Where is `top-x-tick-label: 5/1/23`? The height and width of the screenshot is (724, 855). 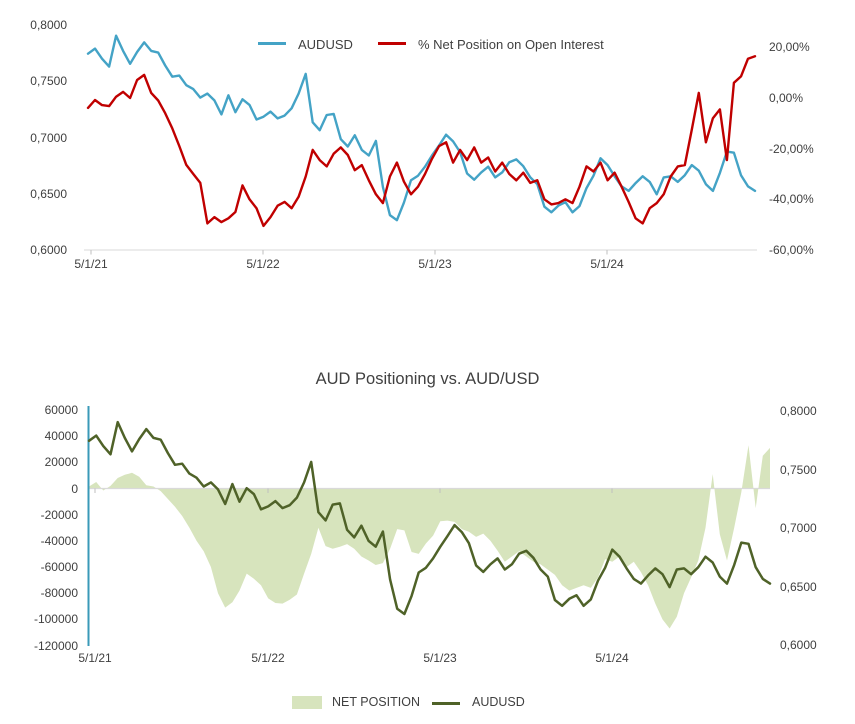
top-x-tick-label: 5/1/23 is located at coordinates (435, 264).